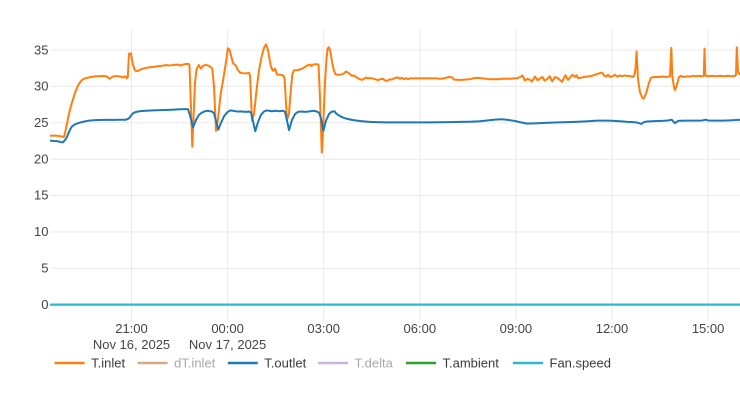 Image resolution: width=740 pixels, height=400 pixels. What do you see at coordinates (41, 231) in the screenshot?
I see `svg-text: 10` at bounding box center [41, 231].